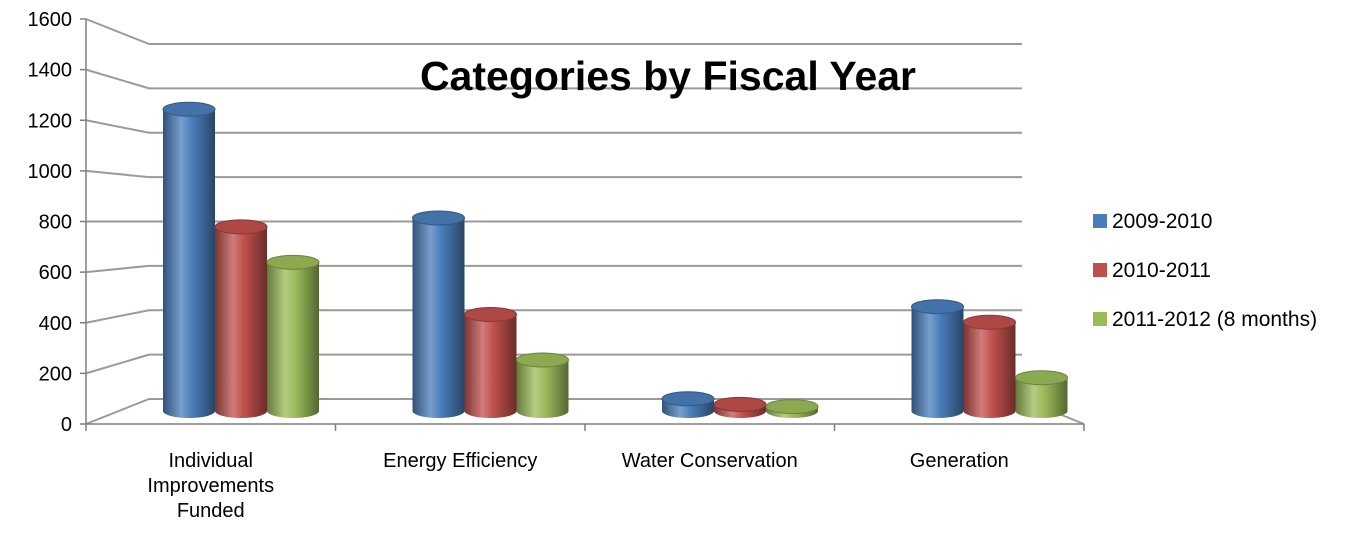 The height and width of the screenshot is (541, 1354). I want to click on category-label: Energy Efficiency, so click(460, 461).